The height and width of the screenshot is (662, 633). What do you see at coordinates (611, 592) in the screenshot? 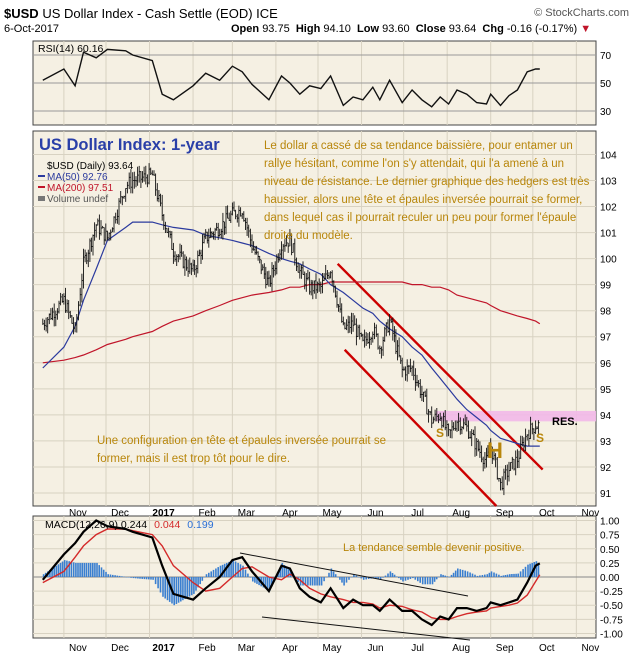
I see `macd-tick-label: -0.25` at bounding box center [611, 592].